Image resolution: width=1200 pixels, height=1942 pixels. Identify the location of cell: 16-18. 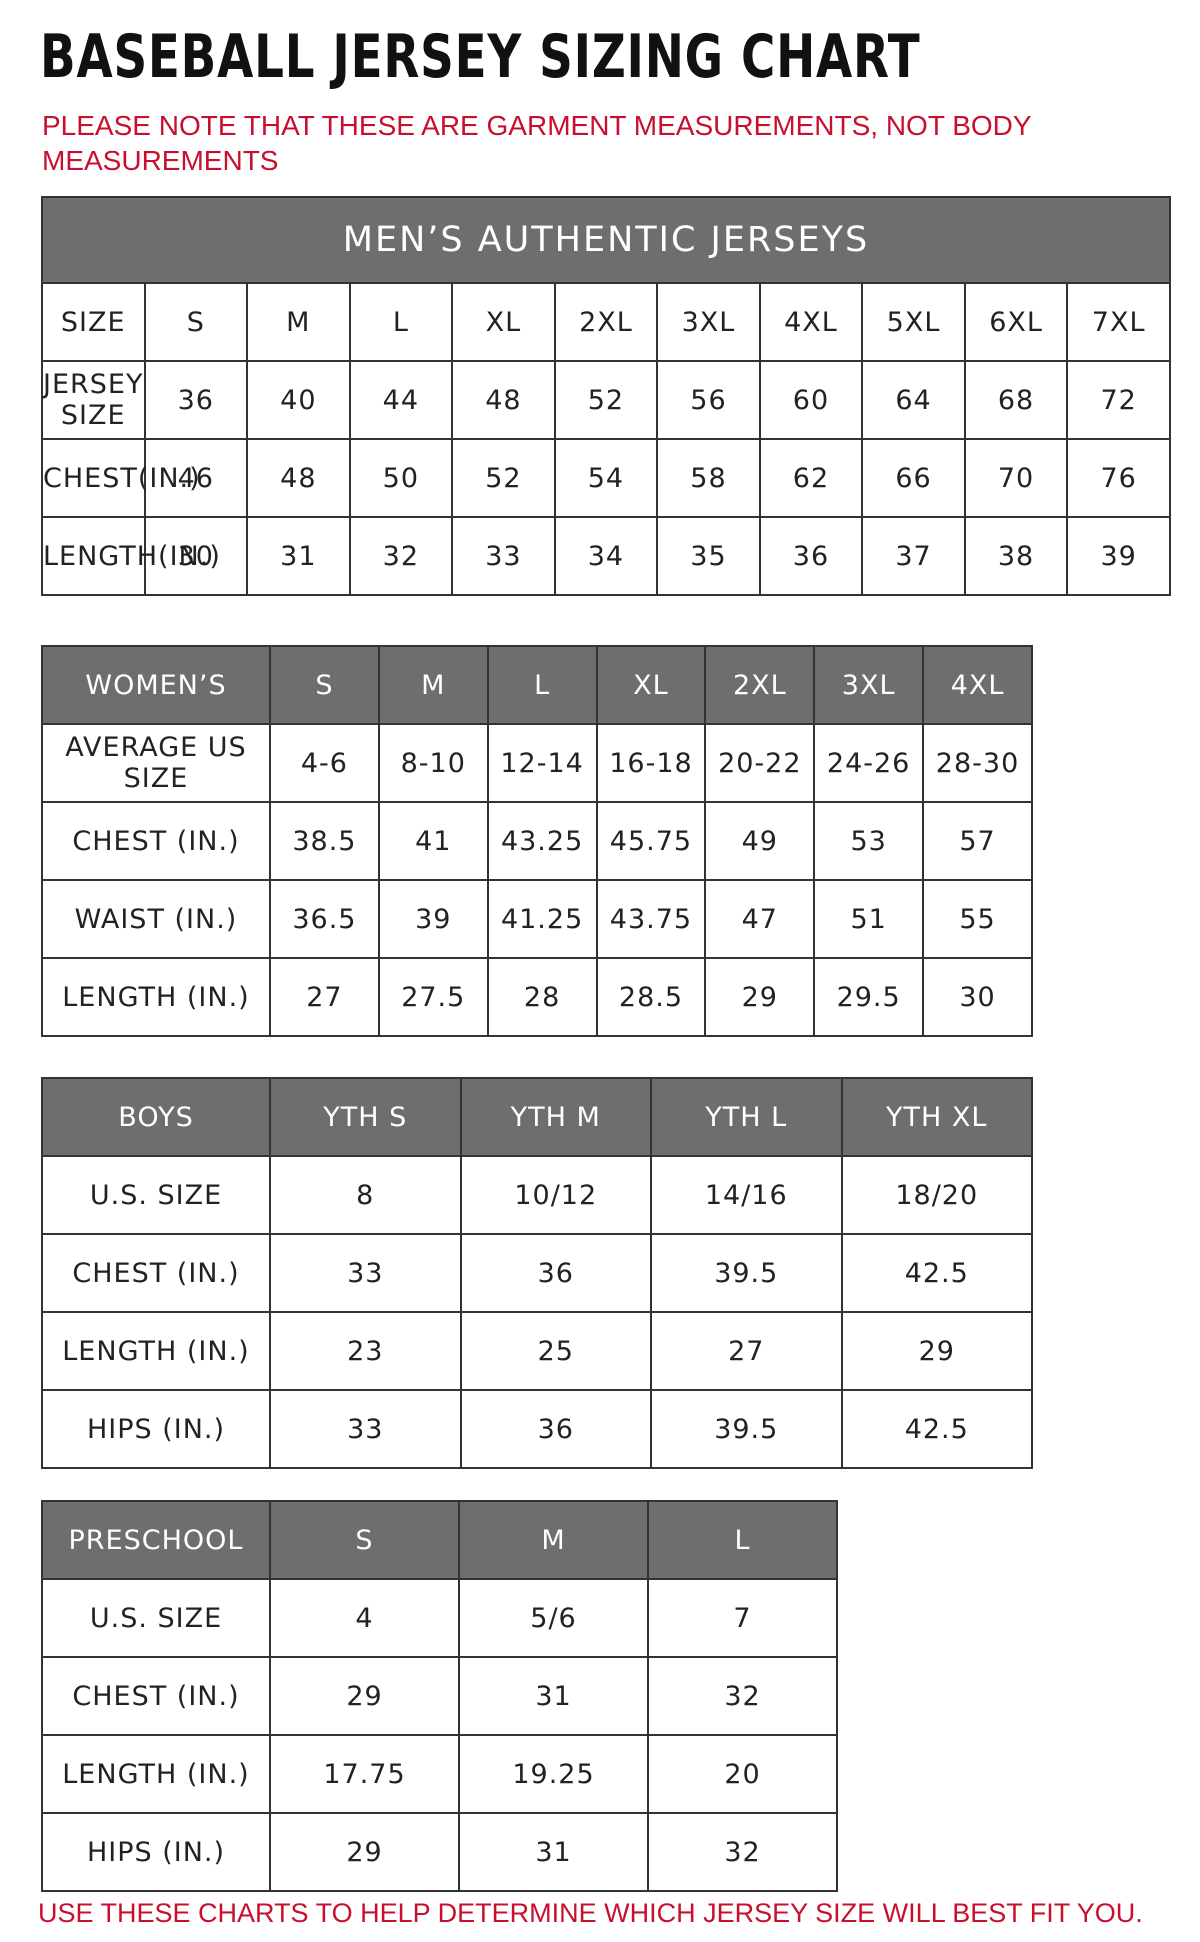
(651, 763).